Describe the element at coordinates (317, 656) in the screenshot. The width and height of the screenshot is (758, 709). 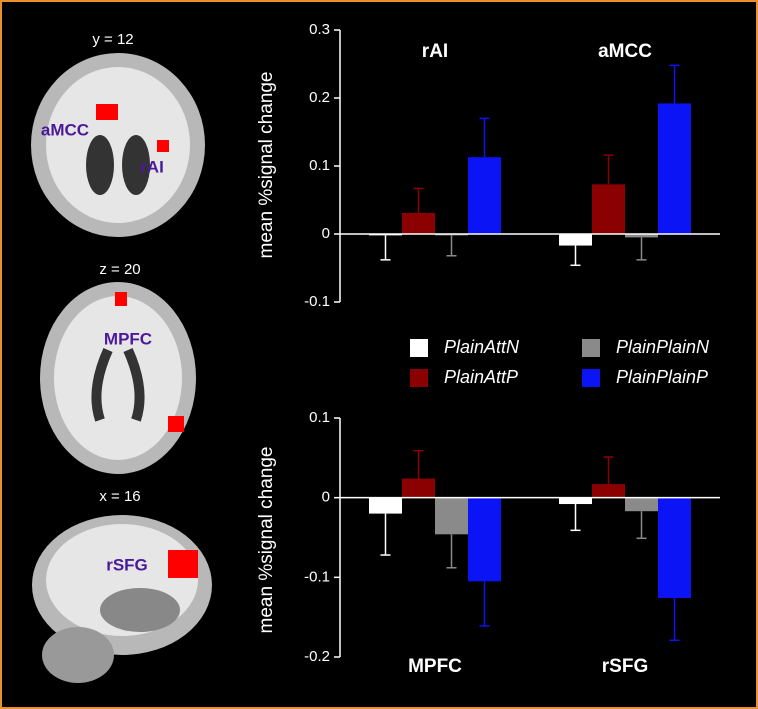
I see `y-tick-label: -0.2` at that location.